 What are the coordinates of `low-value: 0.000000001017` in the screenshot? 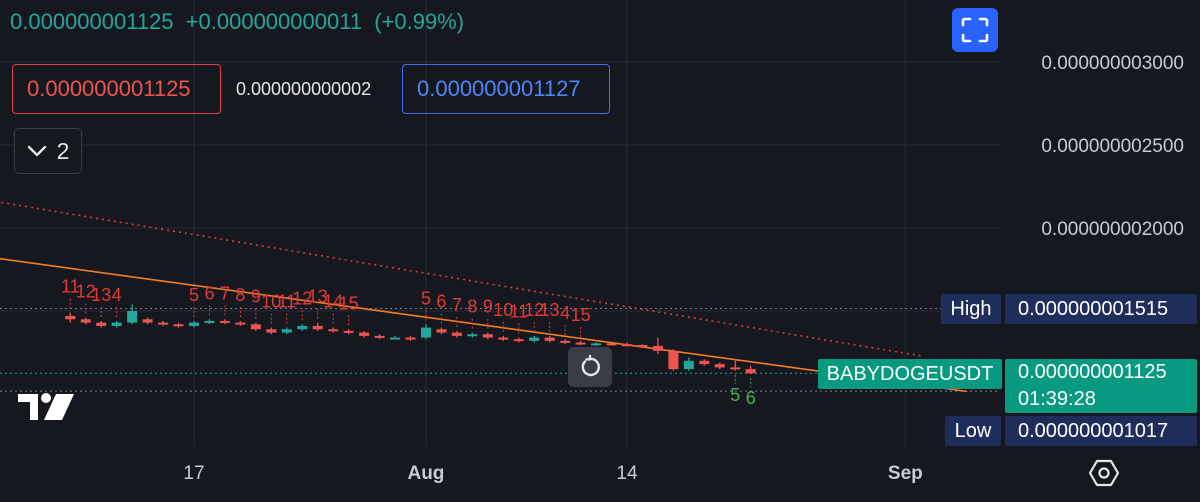 It's located at (1101, 431).